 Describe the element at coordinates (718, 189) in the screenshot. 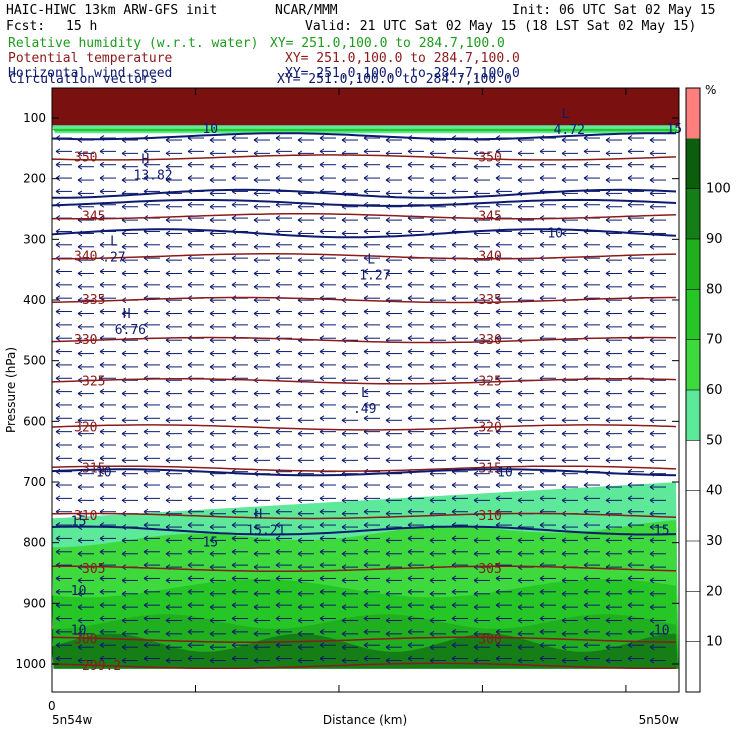

I see `colorbar-tick-label: 100` at that location.